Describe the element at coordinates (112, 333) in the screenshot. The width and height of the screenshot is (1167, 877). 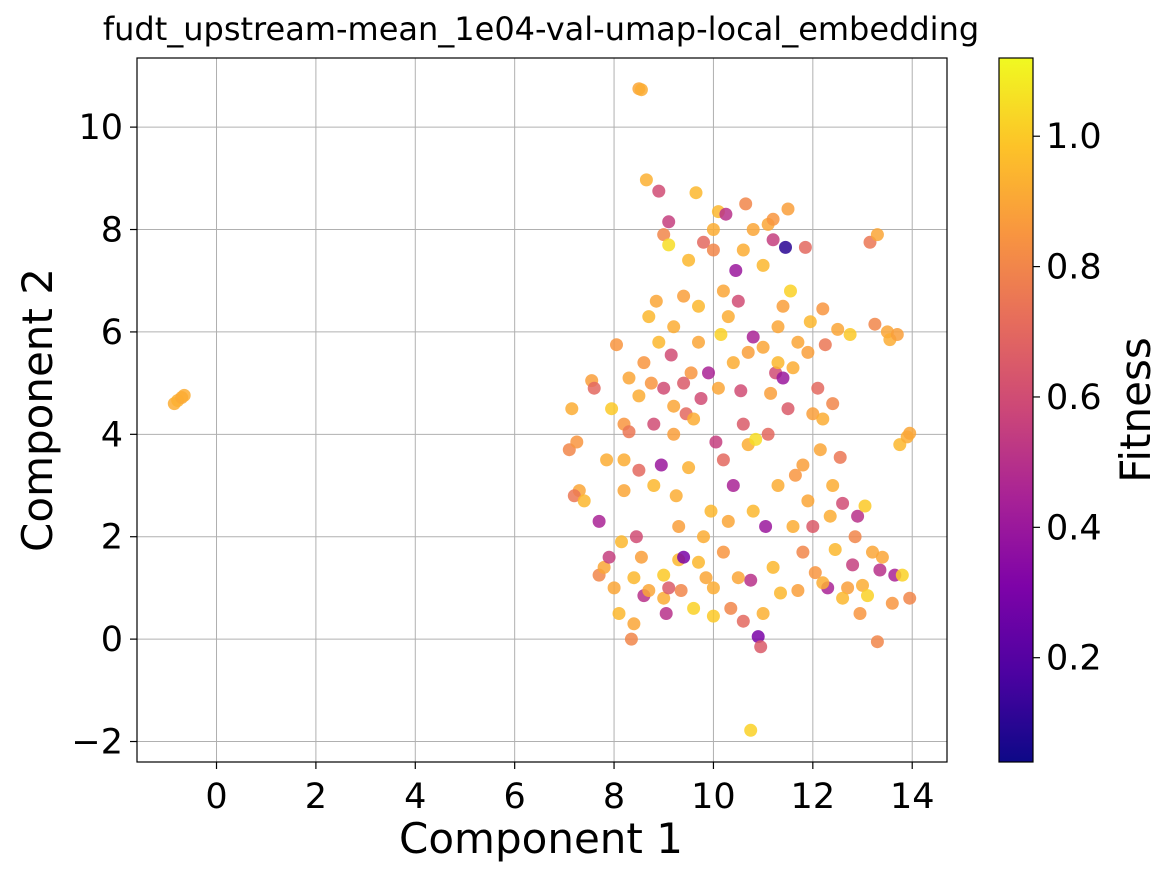
I see `y-tick-label: 6` at that location.